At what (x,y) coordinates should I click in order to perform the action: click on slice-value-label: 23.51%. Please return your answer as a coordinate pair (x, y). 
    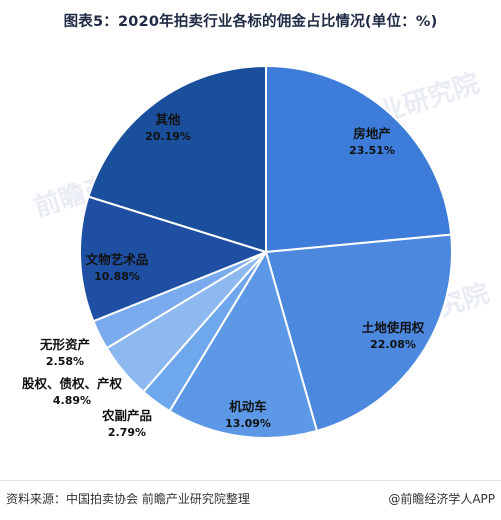
    Looking at the image, I should click on (372, 150).